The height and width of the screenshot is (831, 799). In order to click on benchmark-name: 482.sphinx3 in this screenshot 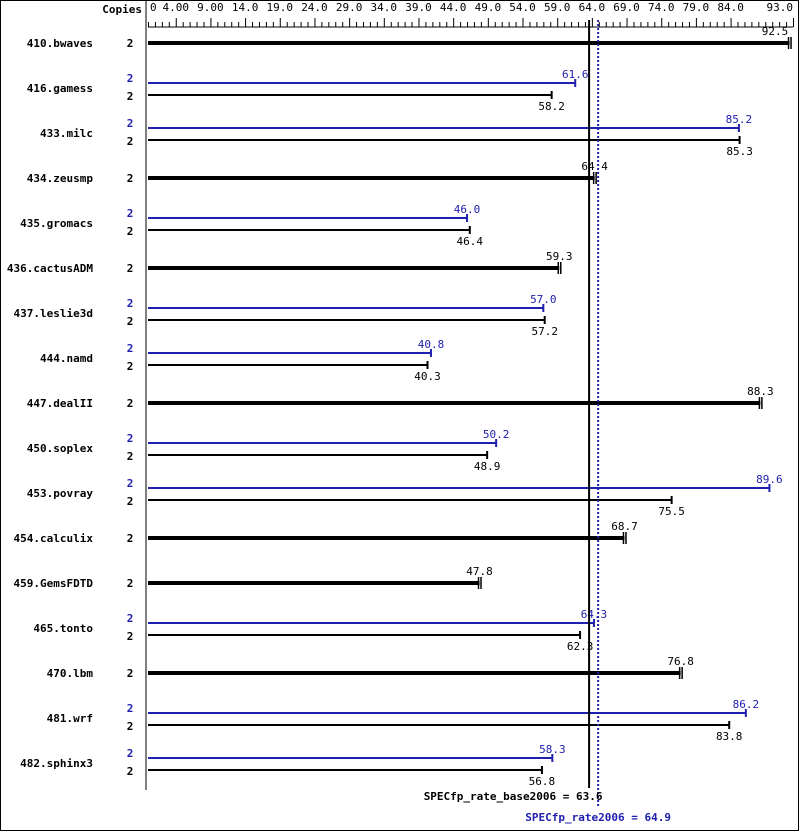, I will do `click(56, 763)`.